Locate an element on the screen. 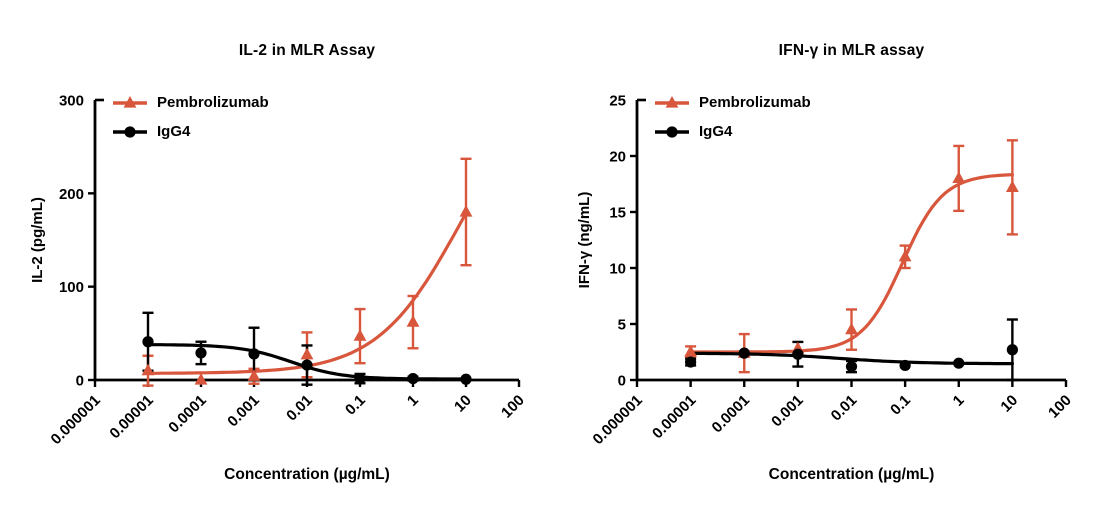 This screenshot has width=1104, height=513. il2-legend-label-igg4: IgG4 is located at coordinates (174, 131).